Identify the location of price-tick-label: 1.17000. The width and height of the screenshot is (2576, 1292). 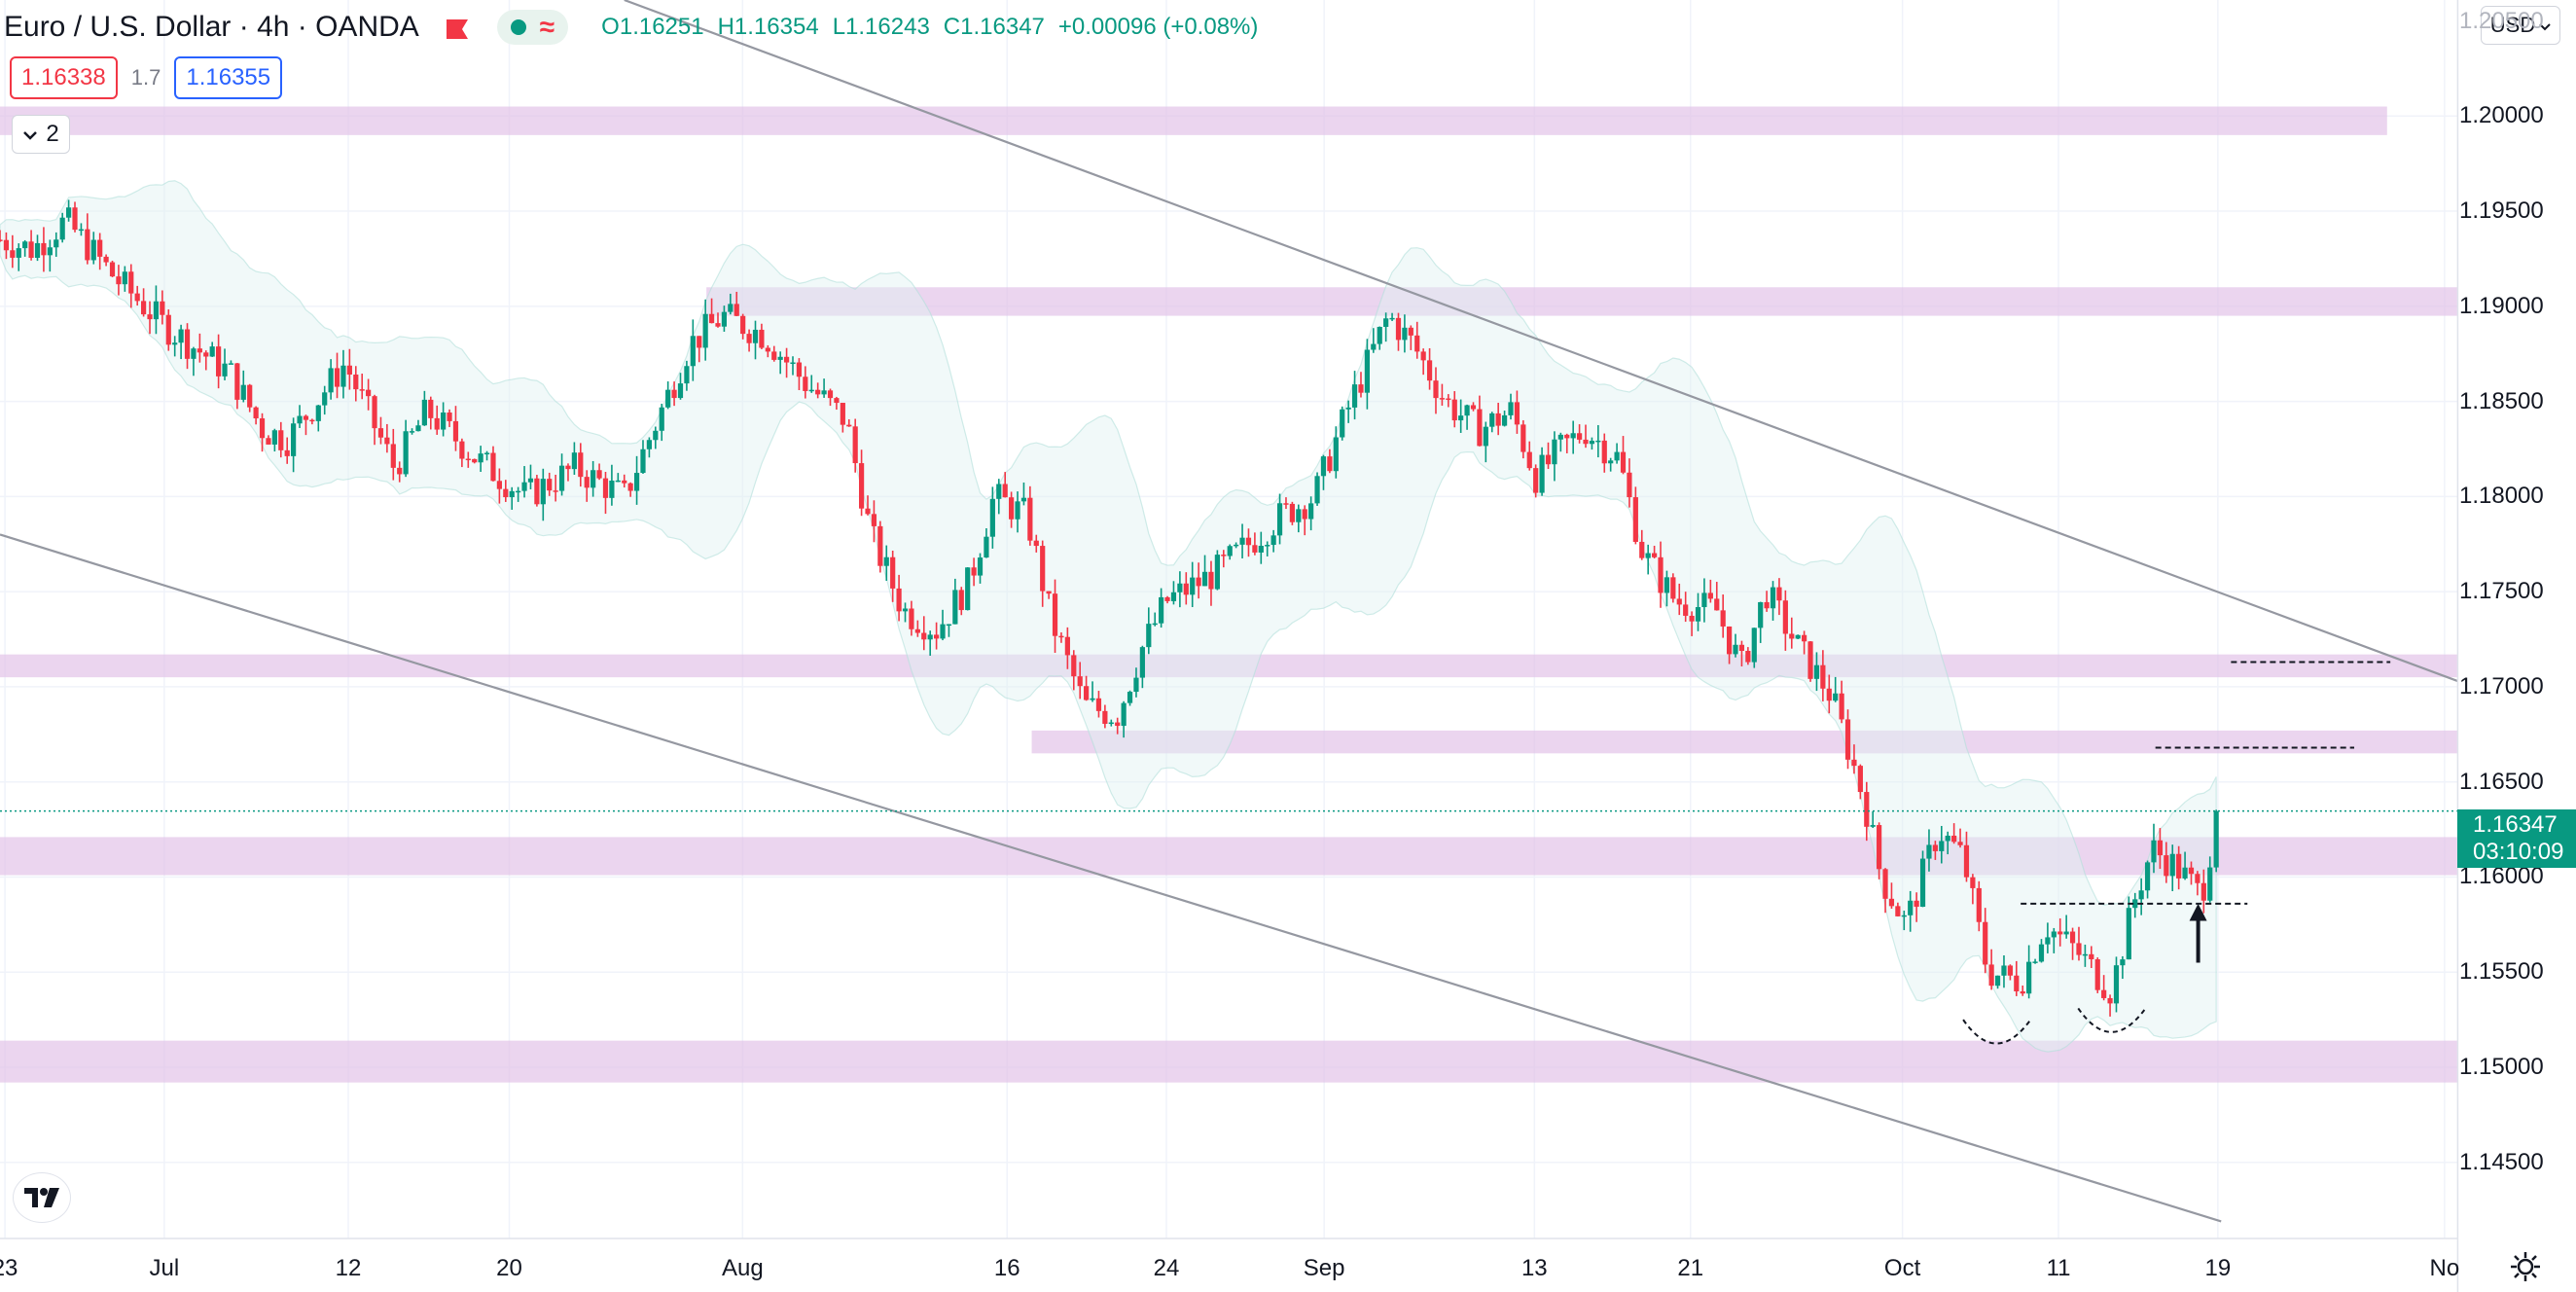
(2501, 686).